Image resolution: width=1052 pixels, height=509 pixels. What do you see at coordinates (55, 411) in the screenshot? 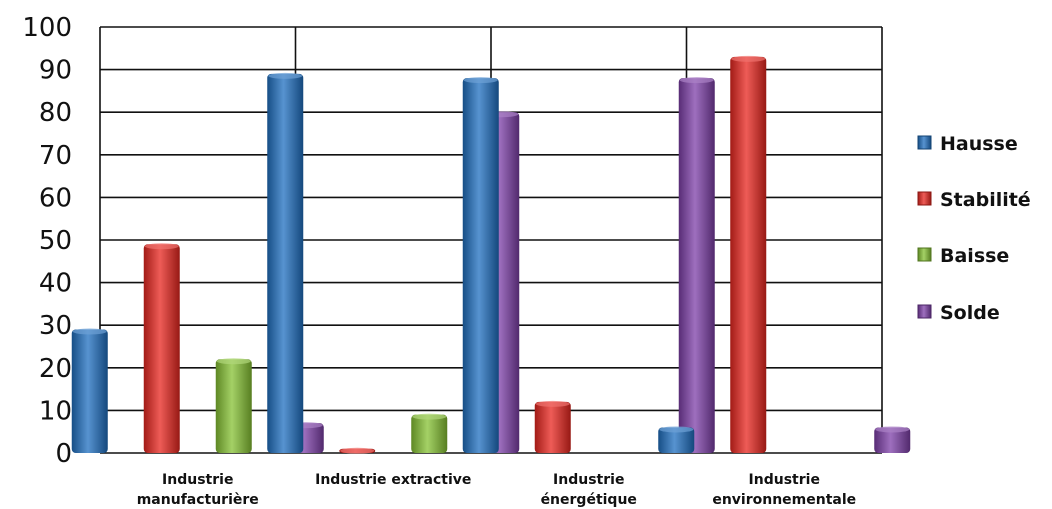
I see `y-tick-label: 10` at bounding box center [55, 411].